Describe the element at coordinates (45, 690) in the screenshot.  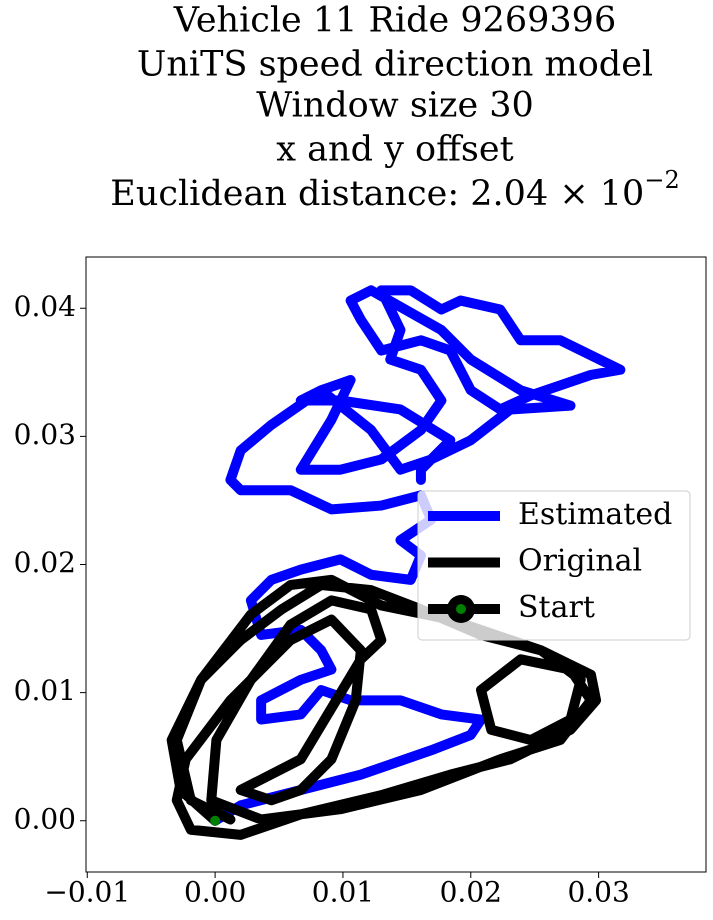
I see `y-tick-label: 0.01` at that location.